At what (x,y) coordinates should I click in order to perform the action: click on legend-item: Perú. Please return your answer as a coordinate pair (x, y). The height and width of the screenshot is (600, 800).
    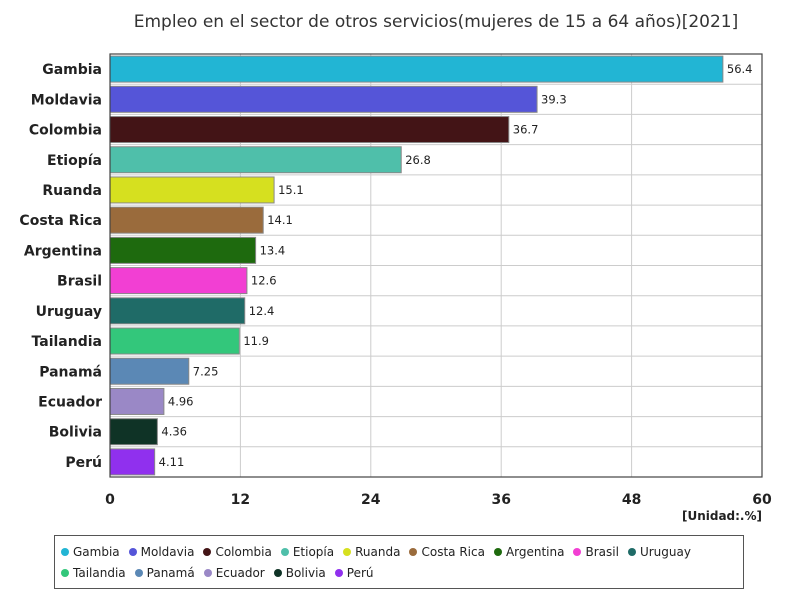
    Looking at the image, I should click on (354, 572).